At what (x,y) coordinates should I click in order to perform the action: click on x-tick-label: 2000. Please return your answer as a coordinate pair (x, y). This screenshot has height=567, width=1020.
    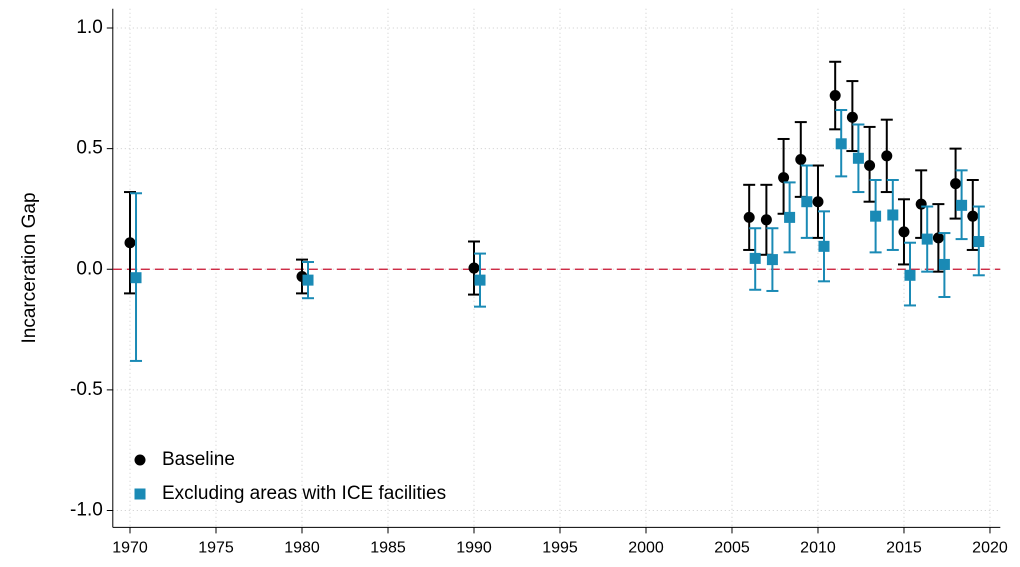
    Looking at the image, I should click on (646, 548).